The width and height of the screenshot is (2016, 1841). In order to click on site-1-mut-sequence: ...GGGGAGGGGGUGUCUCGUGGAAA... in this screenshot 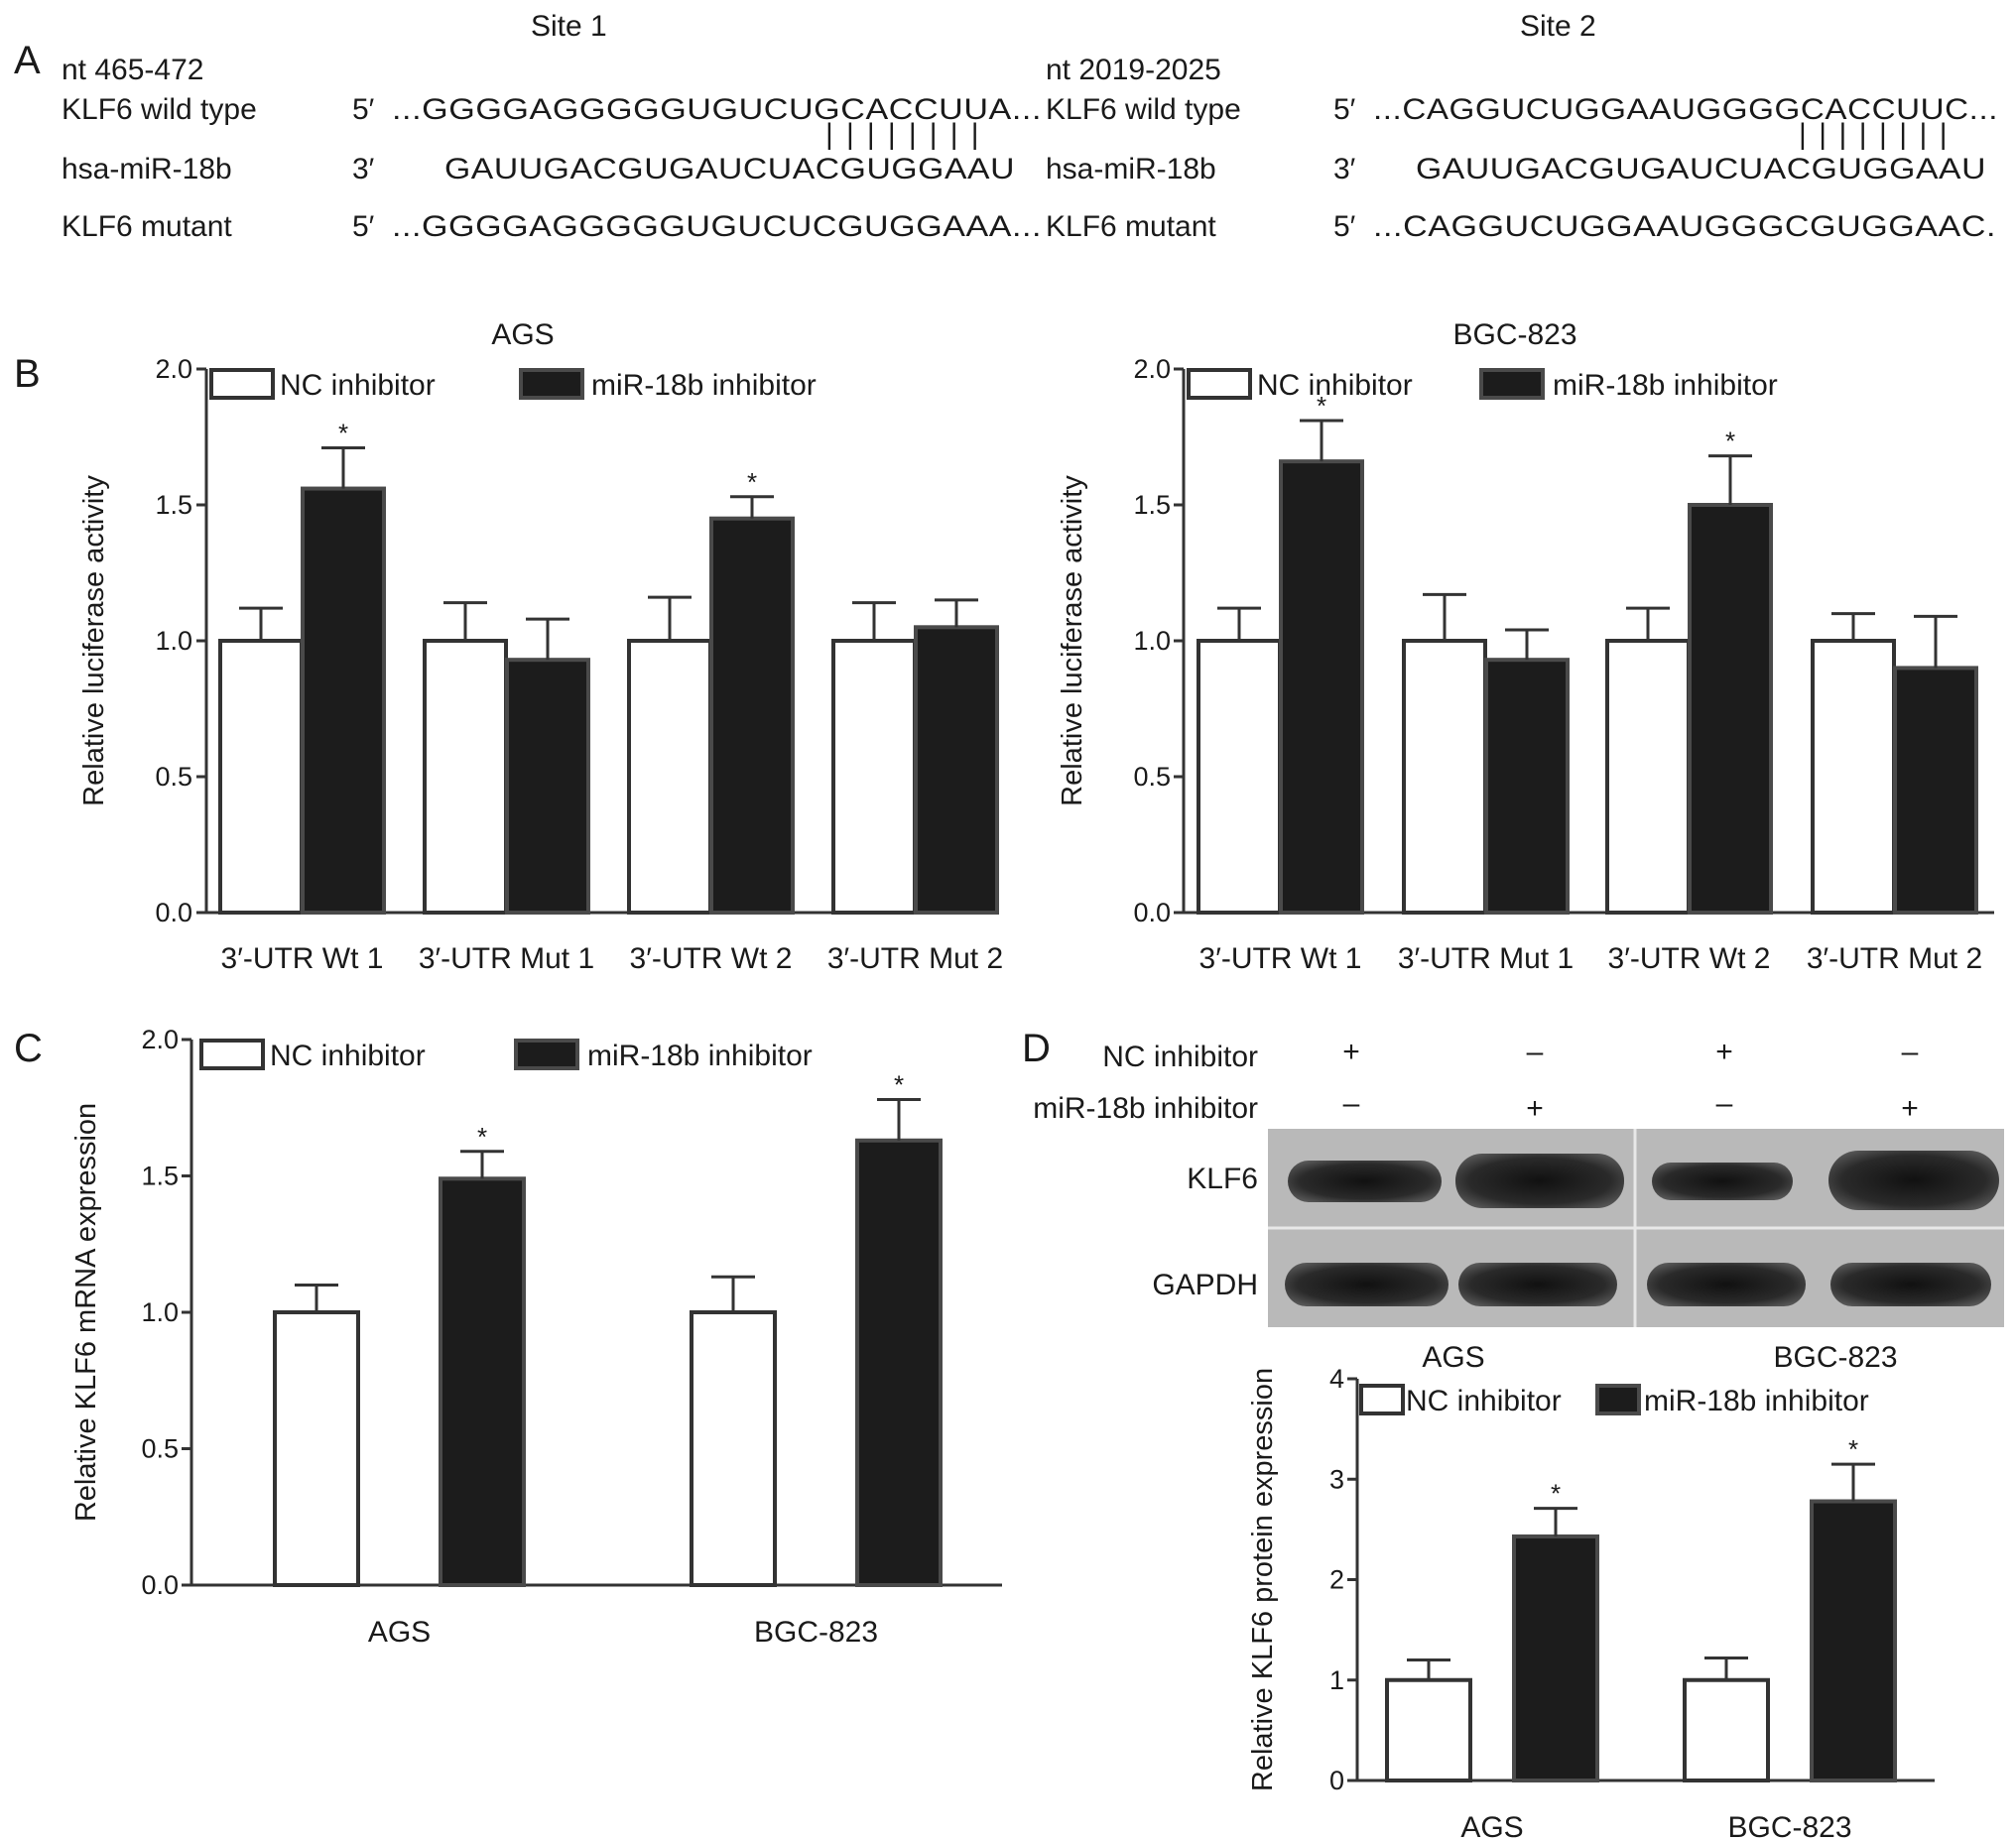, I will do `click(717, 227)`.